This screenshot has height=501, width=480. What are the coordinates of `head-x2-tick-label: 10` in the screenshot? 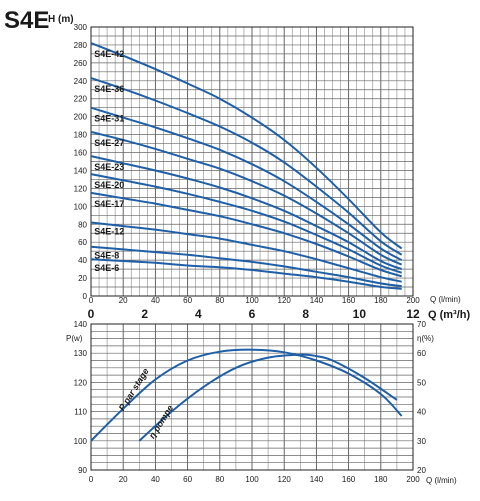 It's located at (360, 314).